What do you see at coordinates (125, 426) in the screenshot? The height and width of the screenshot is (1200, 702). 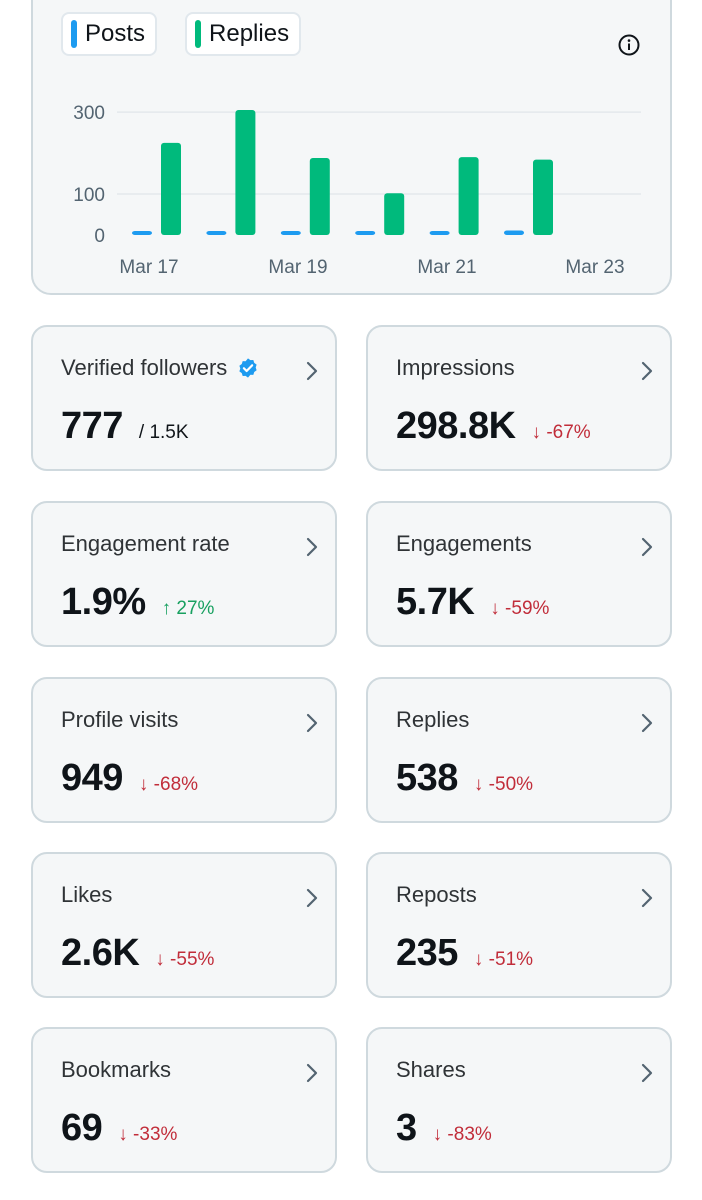 I see `stat-value-row: 777 / 1.5K` at bounding box center [125, 426].